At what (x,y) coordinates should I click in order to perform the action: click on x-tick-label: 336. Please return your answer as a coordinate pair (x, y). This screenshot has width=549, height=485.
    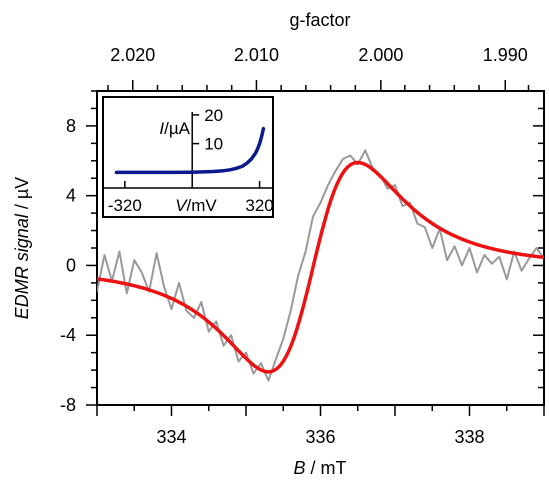
    Looking at the image, I should click on (320, 437).